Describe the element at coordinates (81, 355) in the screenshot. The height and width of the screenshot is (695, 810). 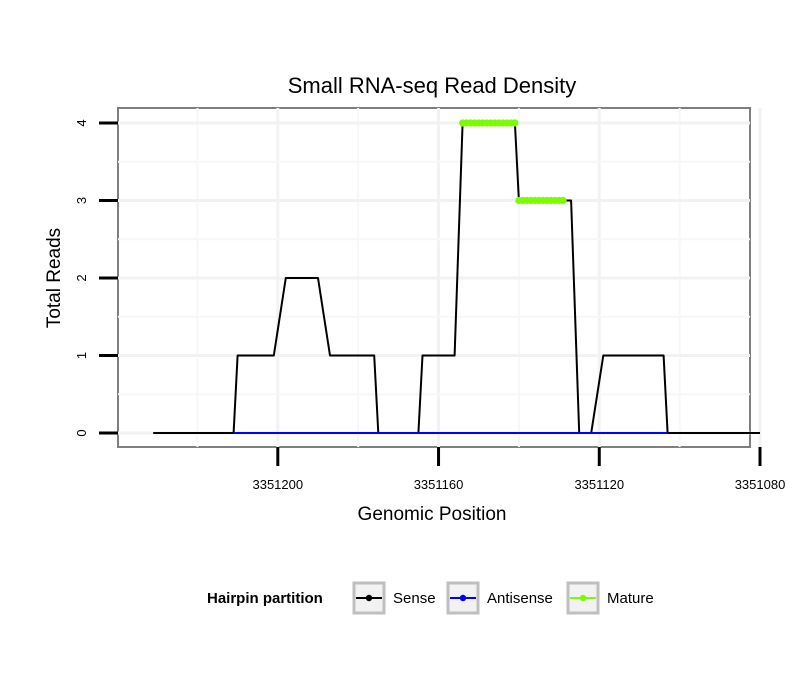
I see `y-tick-label: 1` at that location.